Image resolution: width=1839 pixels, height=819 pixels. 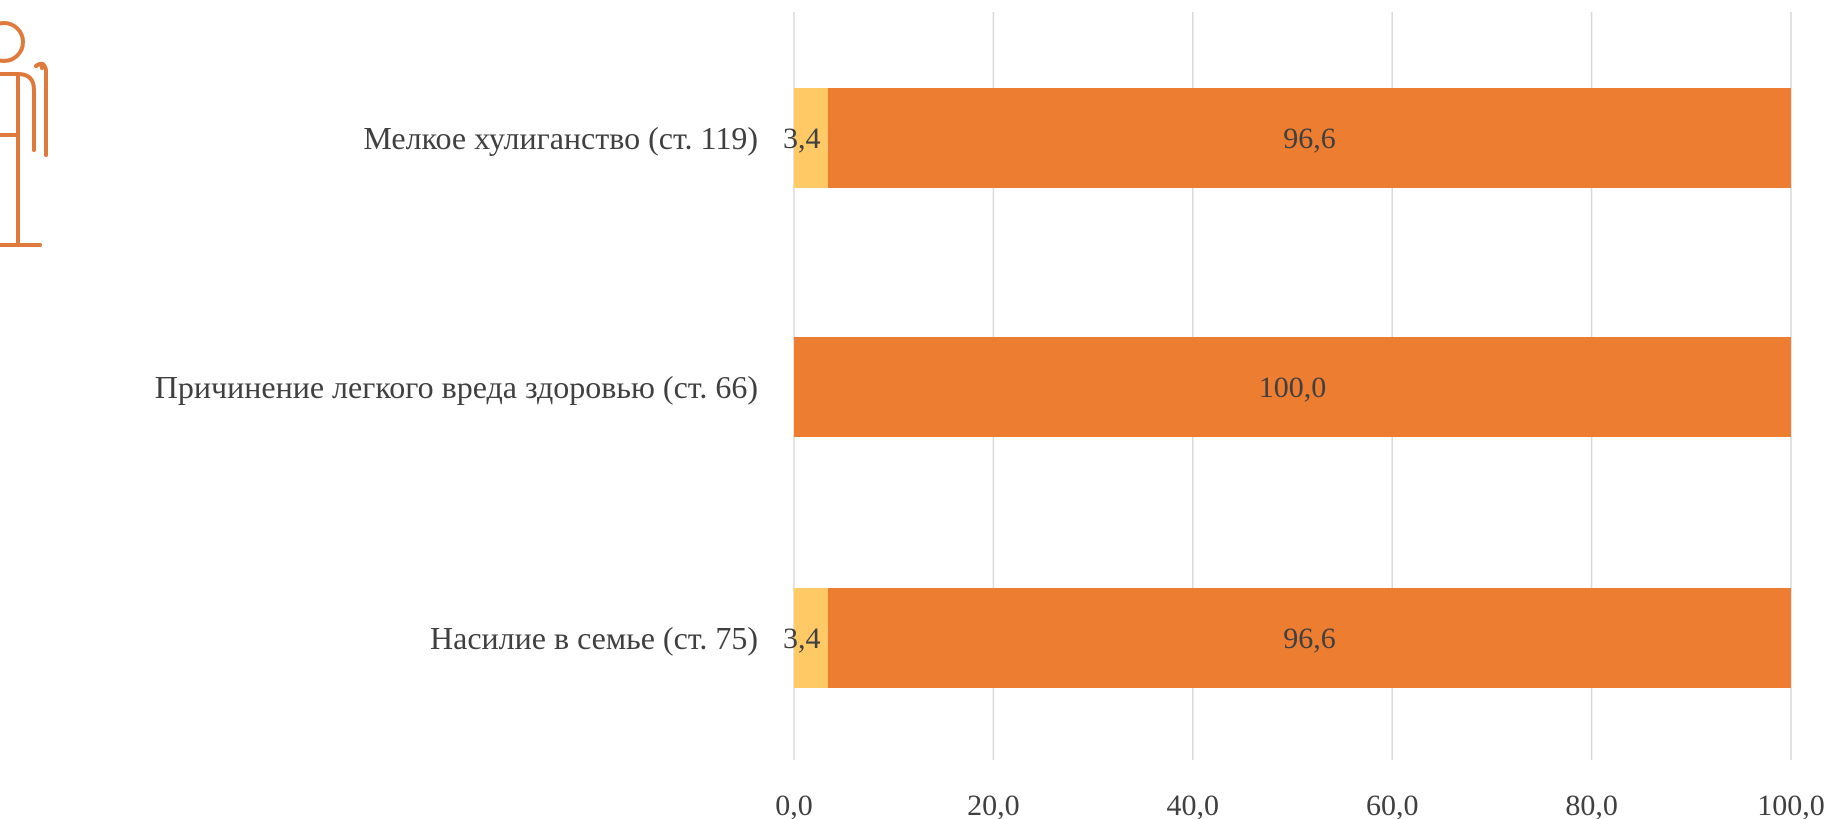 I want to click on x-tick-label: 100,0, so click(x=1791, y=804).